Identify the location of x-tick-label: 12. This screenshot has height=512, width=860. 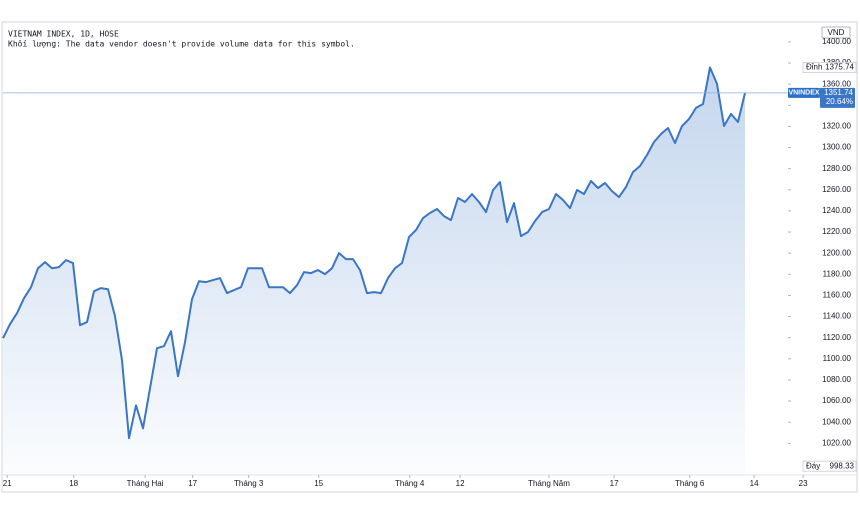
(460, 483).